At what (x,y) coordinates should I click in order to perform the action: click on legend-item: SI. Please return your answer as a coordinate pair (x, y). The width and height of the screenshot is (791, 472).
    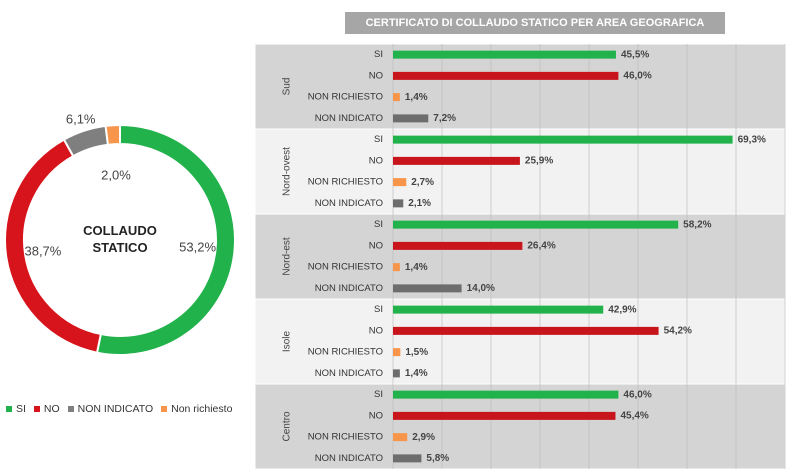
    Looking at the image, I should click on (16, 409).